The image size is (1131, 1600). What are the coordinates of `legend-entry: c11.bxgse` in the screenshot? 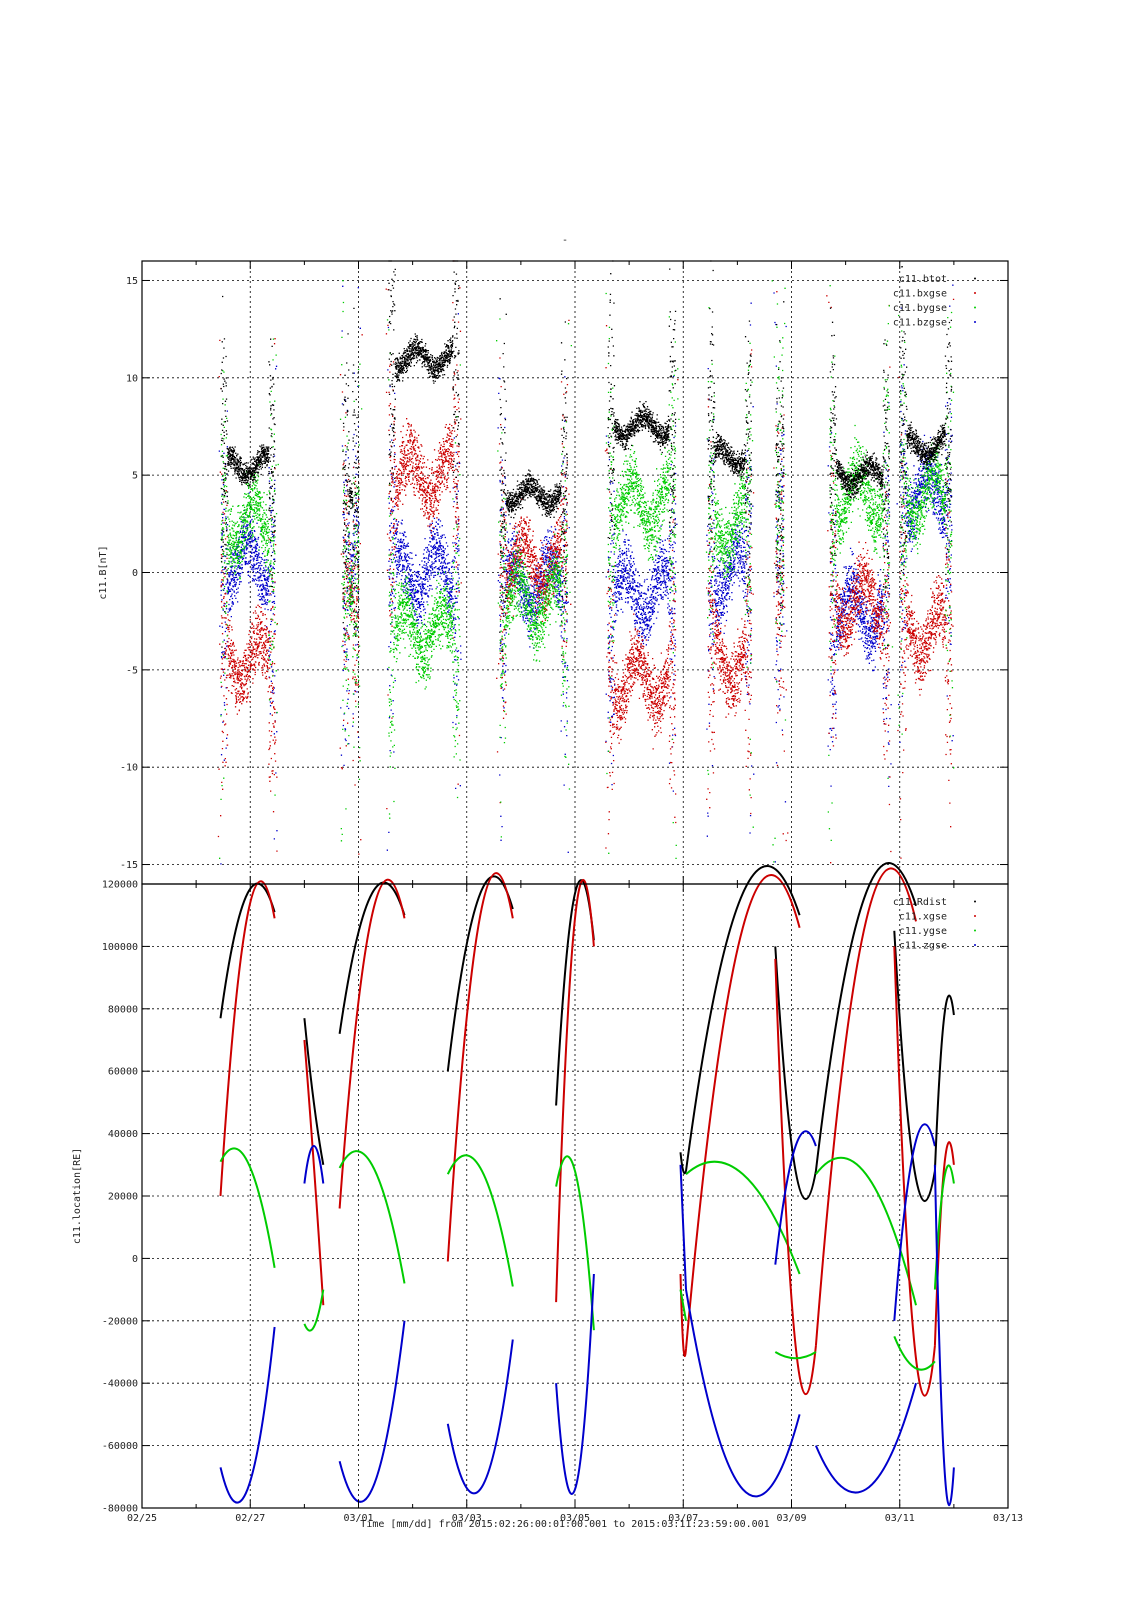 It's located at (920, 294).